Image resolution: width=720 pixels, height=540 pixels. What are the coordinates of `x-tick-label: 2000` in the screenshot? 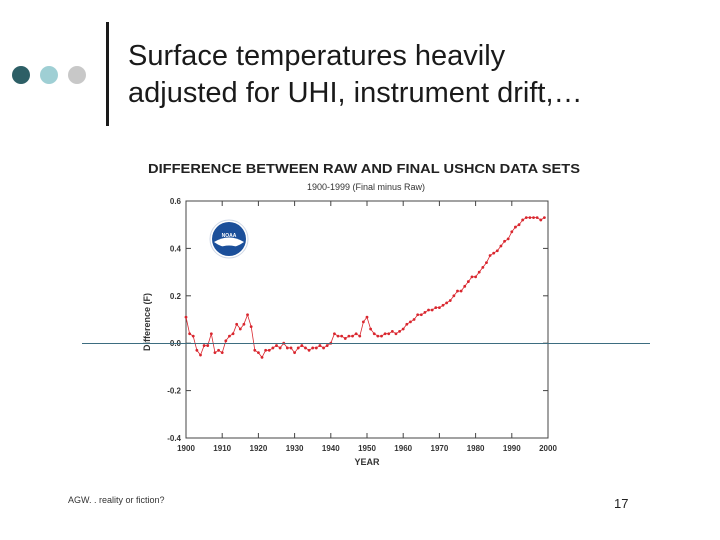 It's located at (548, 448).